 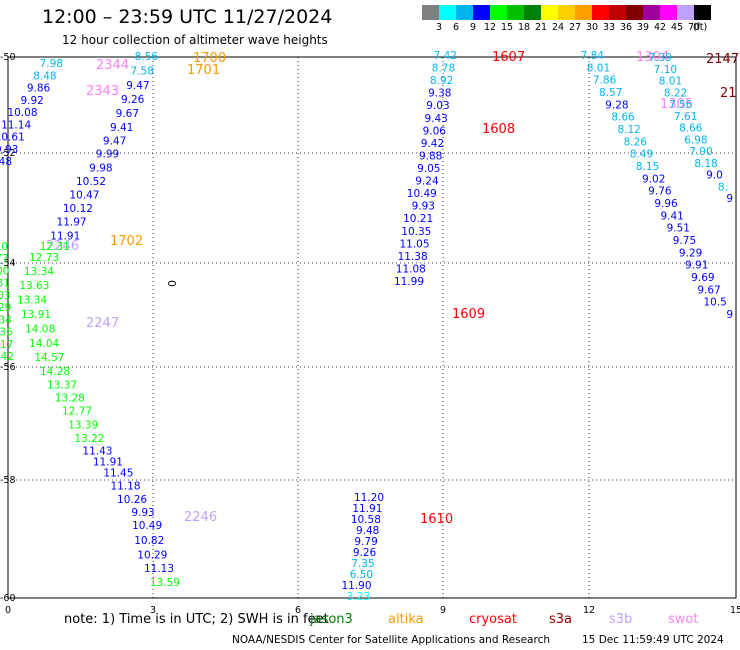 I want to click on wave-height-point: 13.91, so click(x=36, y=315).